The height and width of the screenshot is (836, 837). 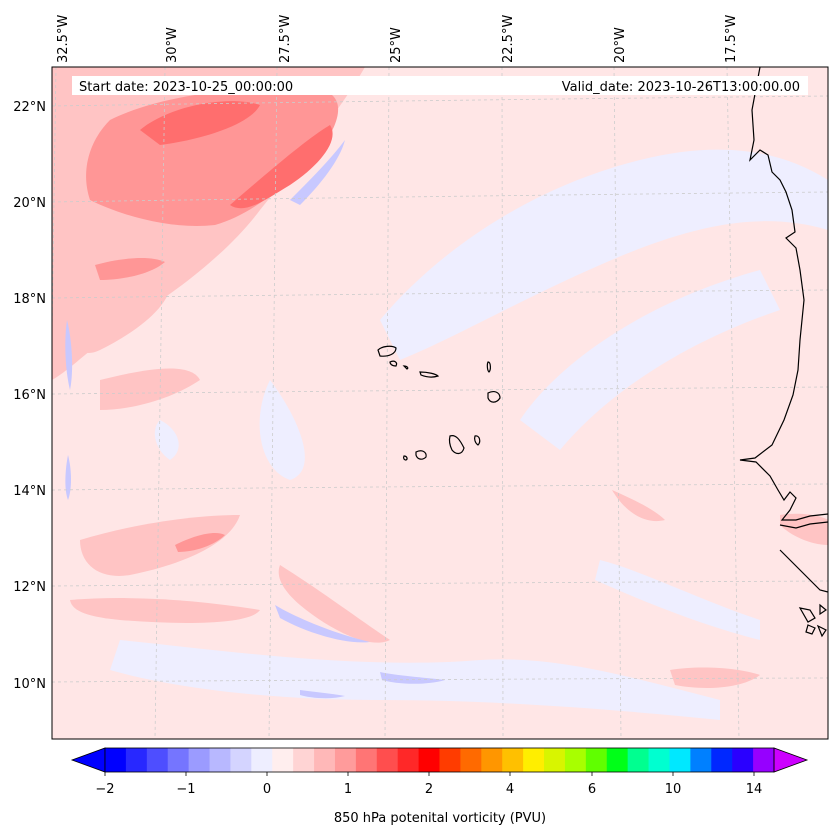 I want to click on start-date-label: Start date: 2023-10-25_00:00:00, so click(x=186, y=87).